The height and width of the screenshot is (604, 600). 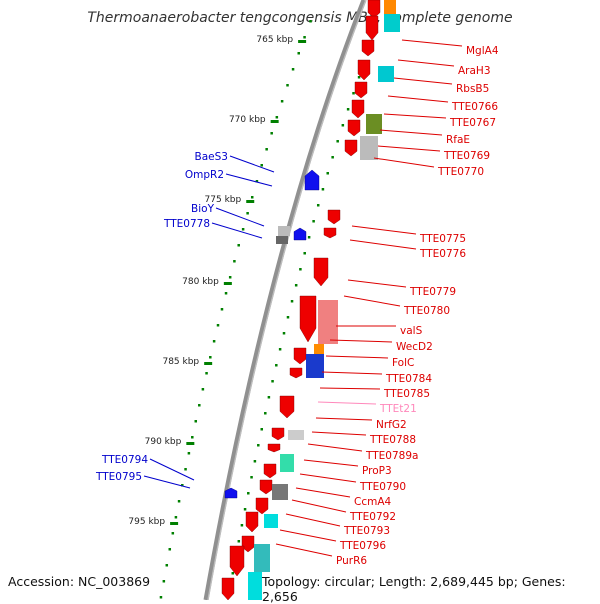 What do you see at coordinates (406, 394) in the screenshot?
I see `gene-label: TTE0785` at bounding box center [406, 394].